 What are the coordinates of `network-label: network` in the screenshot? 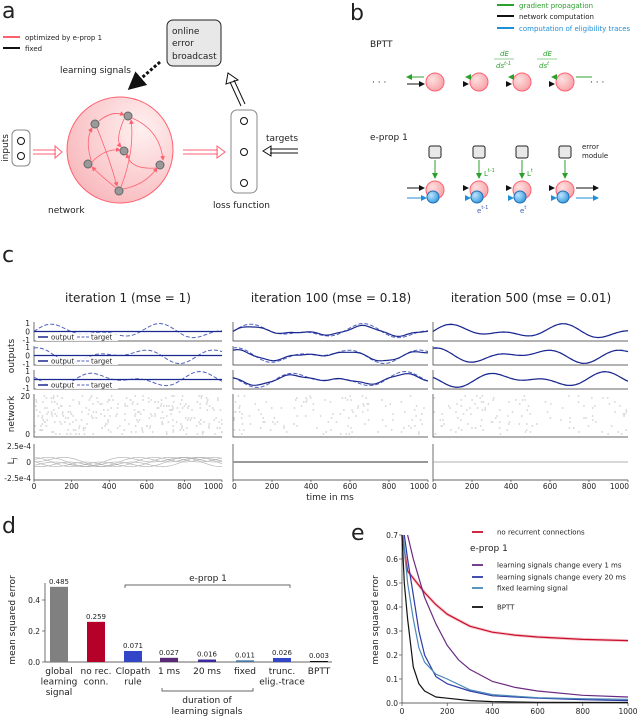 It's located at (66, 211).